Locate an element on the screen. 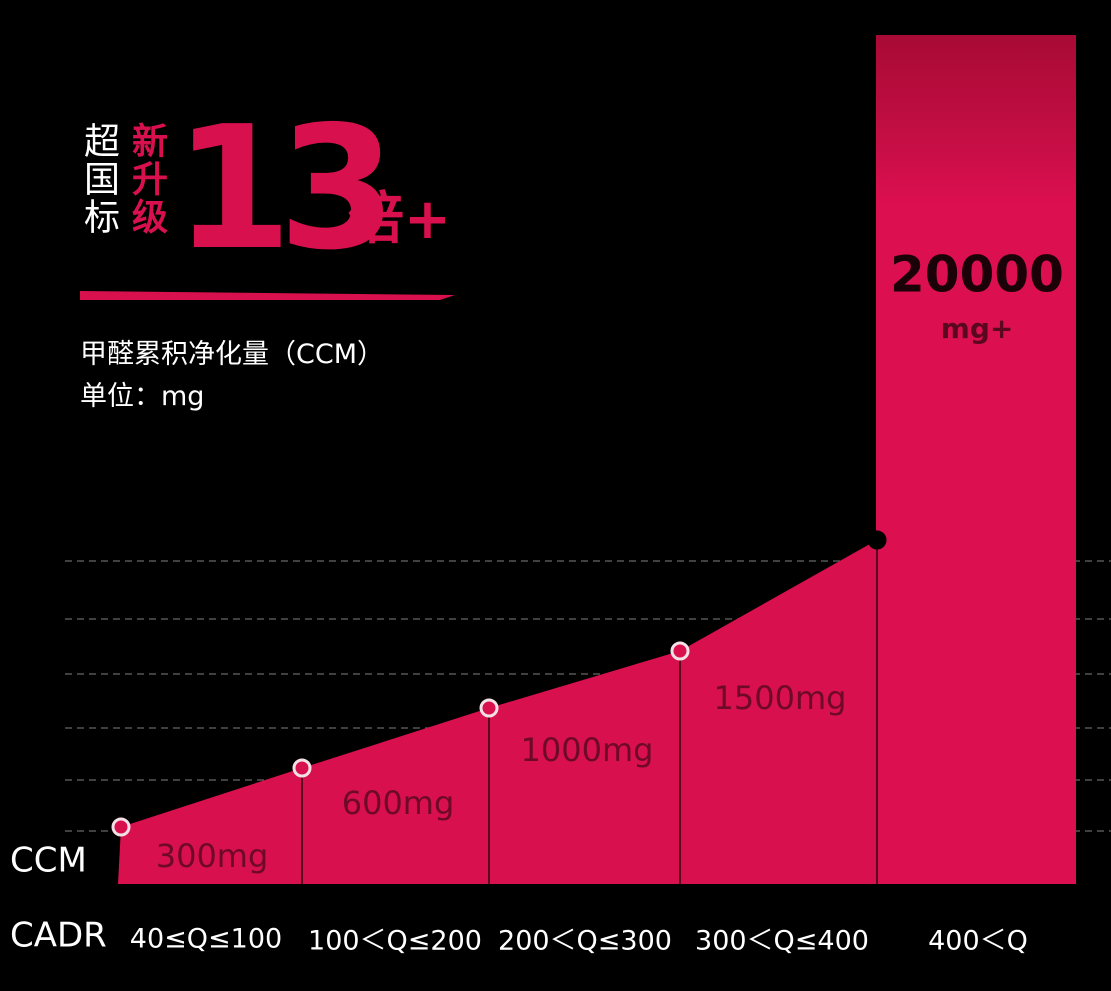 The width and height of the screenshot is (1111, 991). tier-ccm: 1000mg is located at coordinates (587, 750).